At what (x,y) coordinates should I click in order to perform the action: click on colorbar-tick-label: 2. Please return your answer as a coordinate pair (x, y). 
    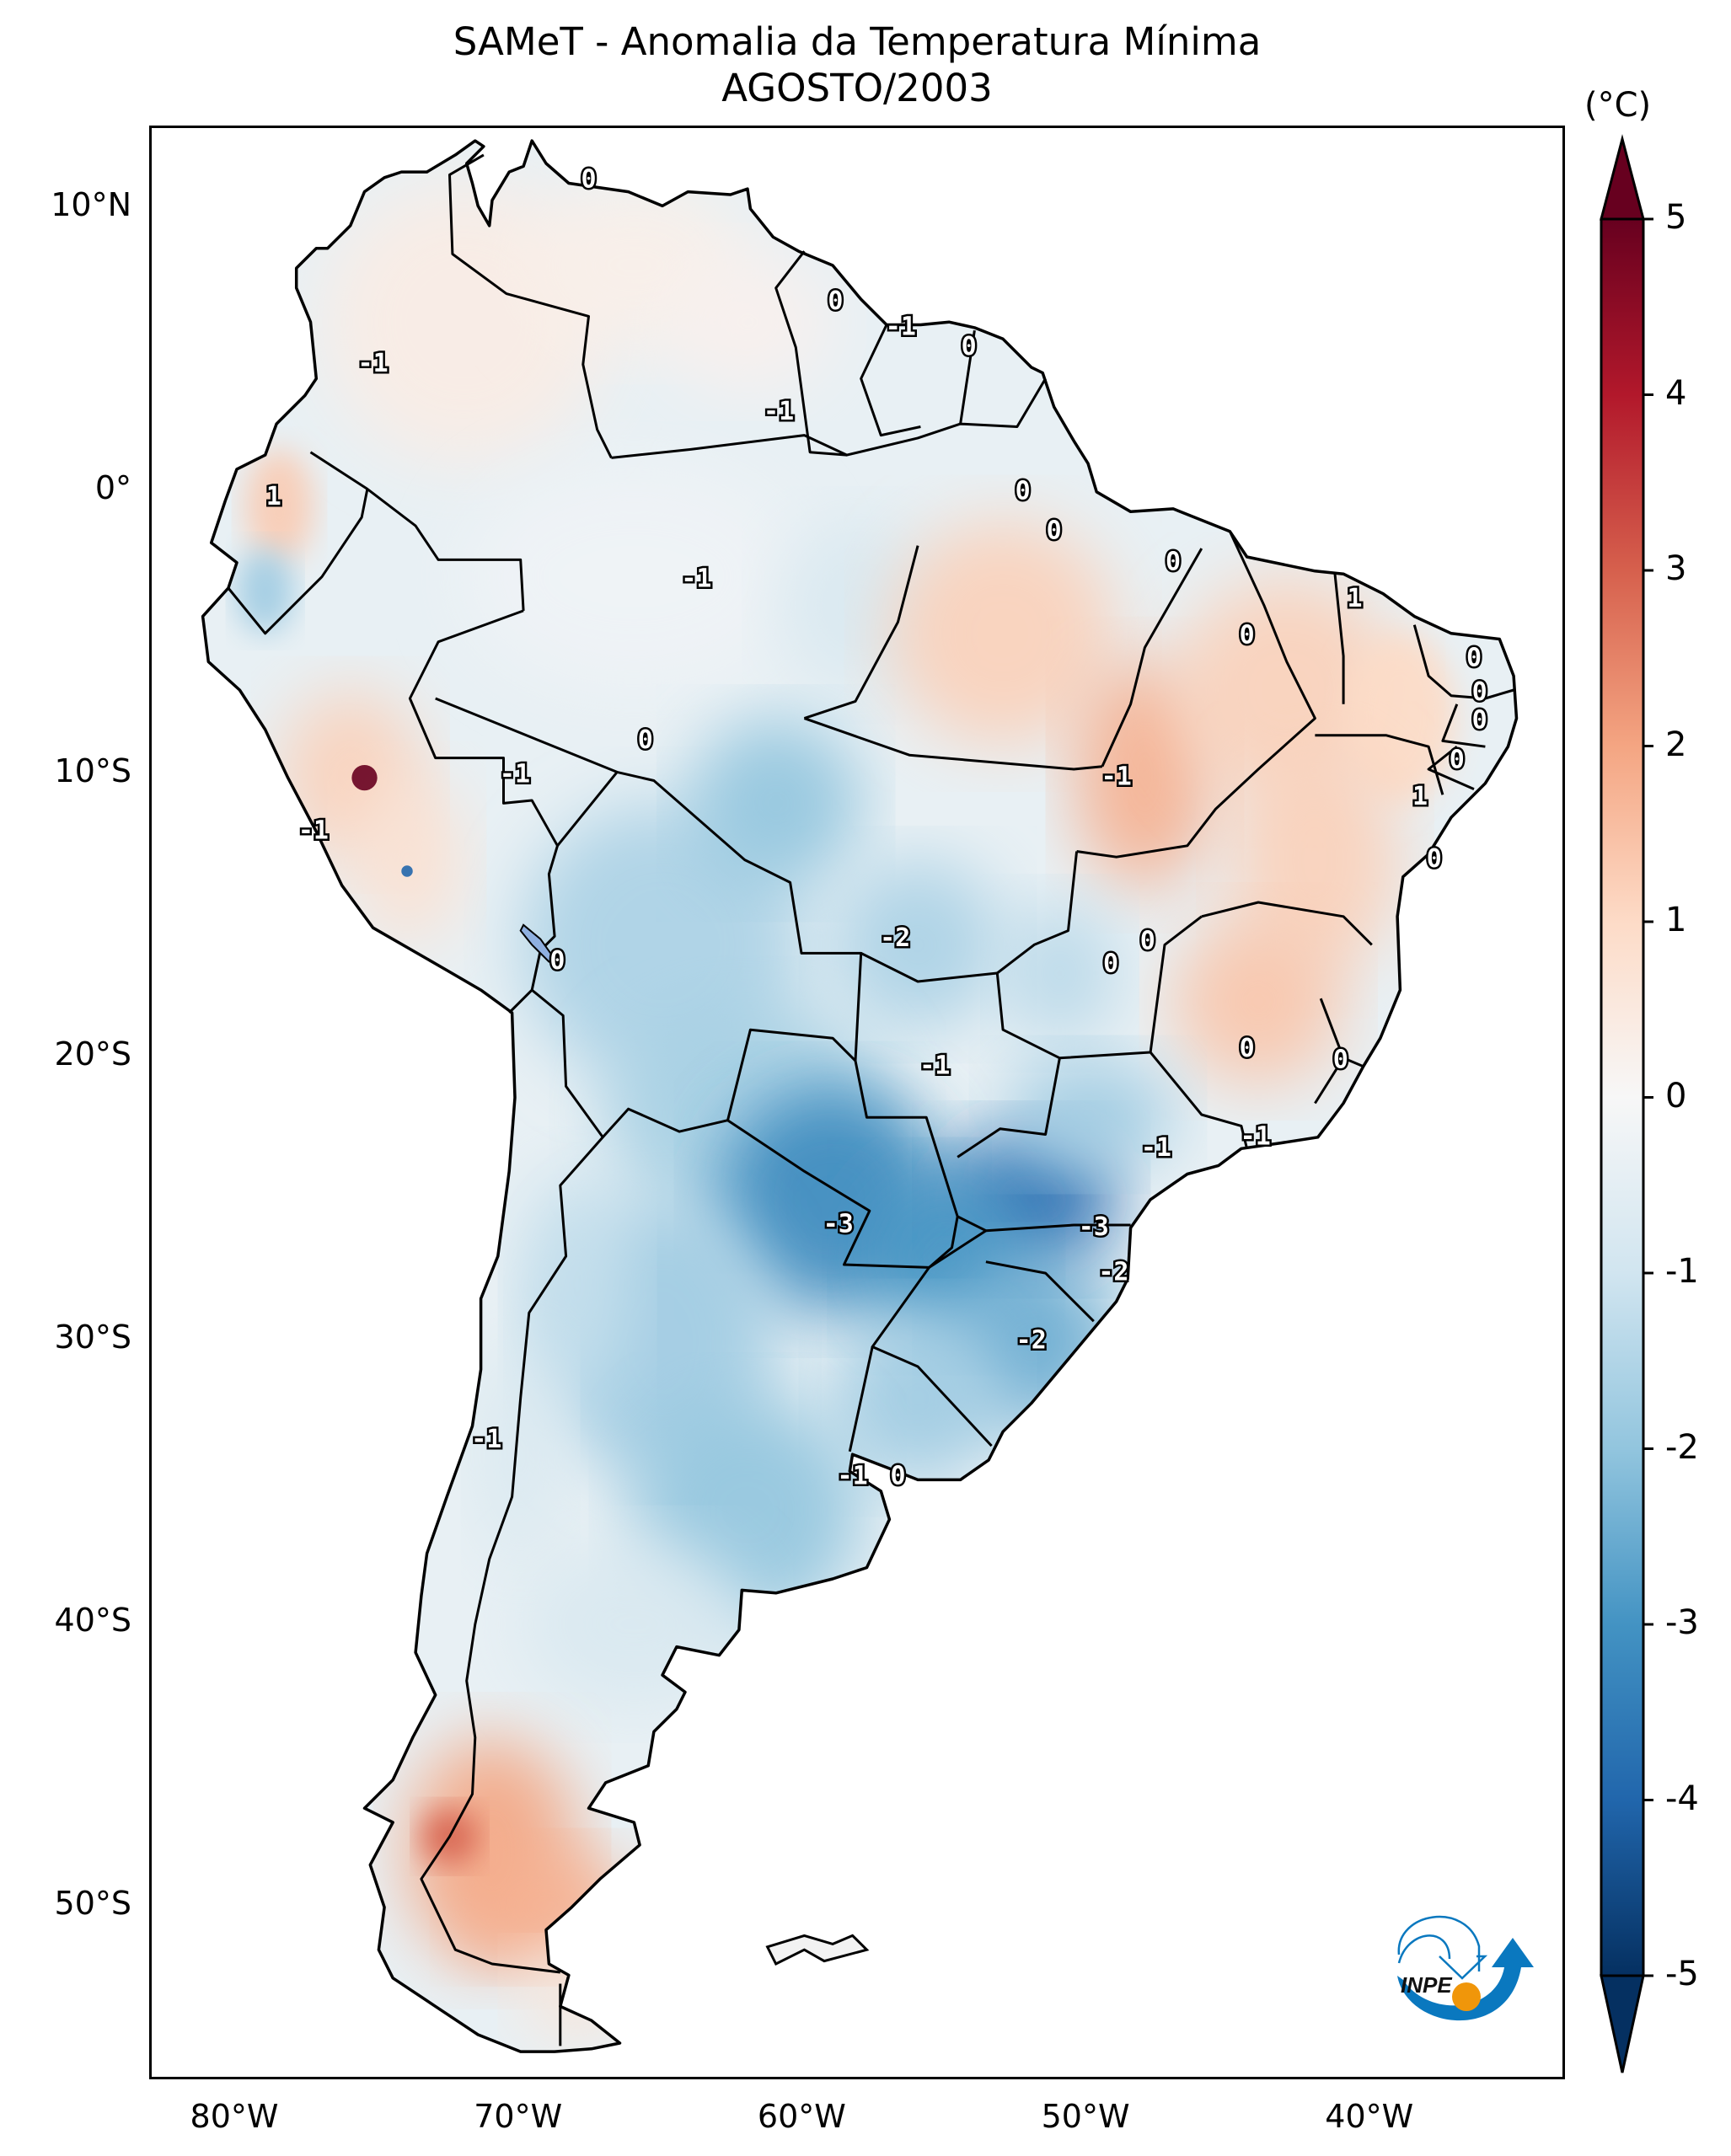
    Looking at the image, I should click on (1676, 744).